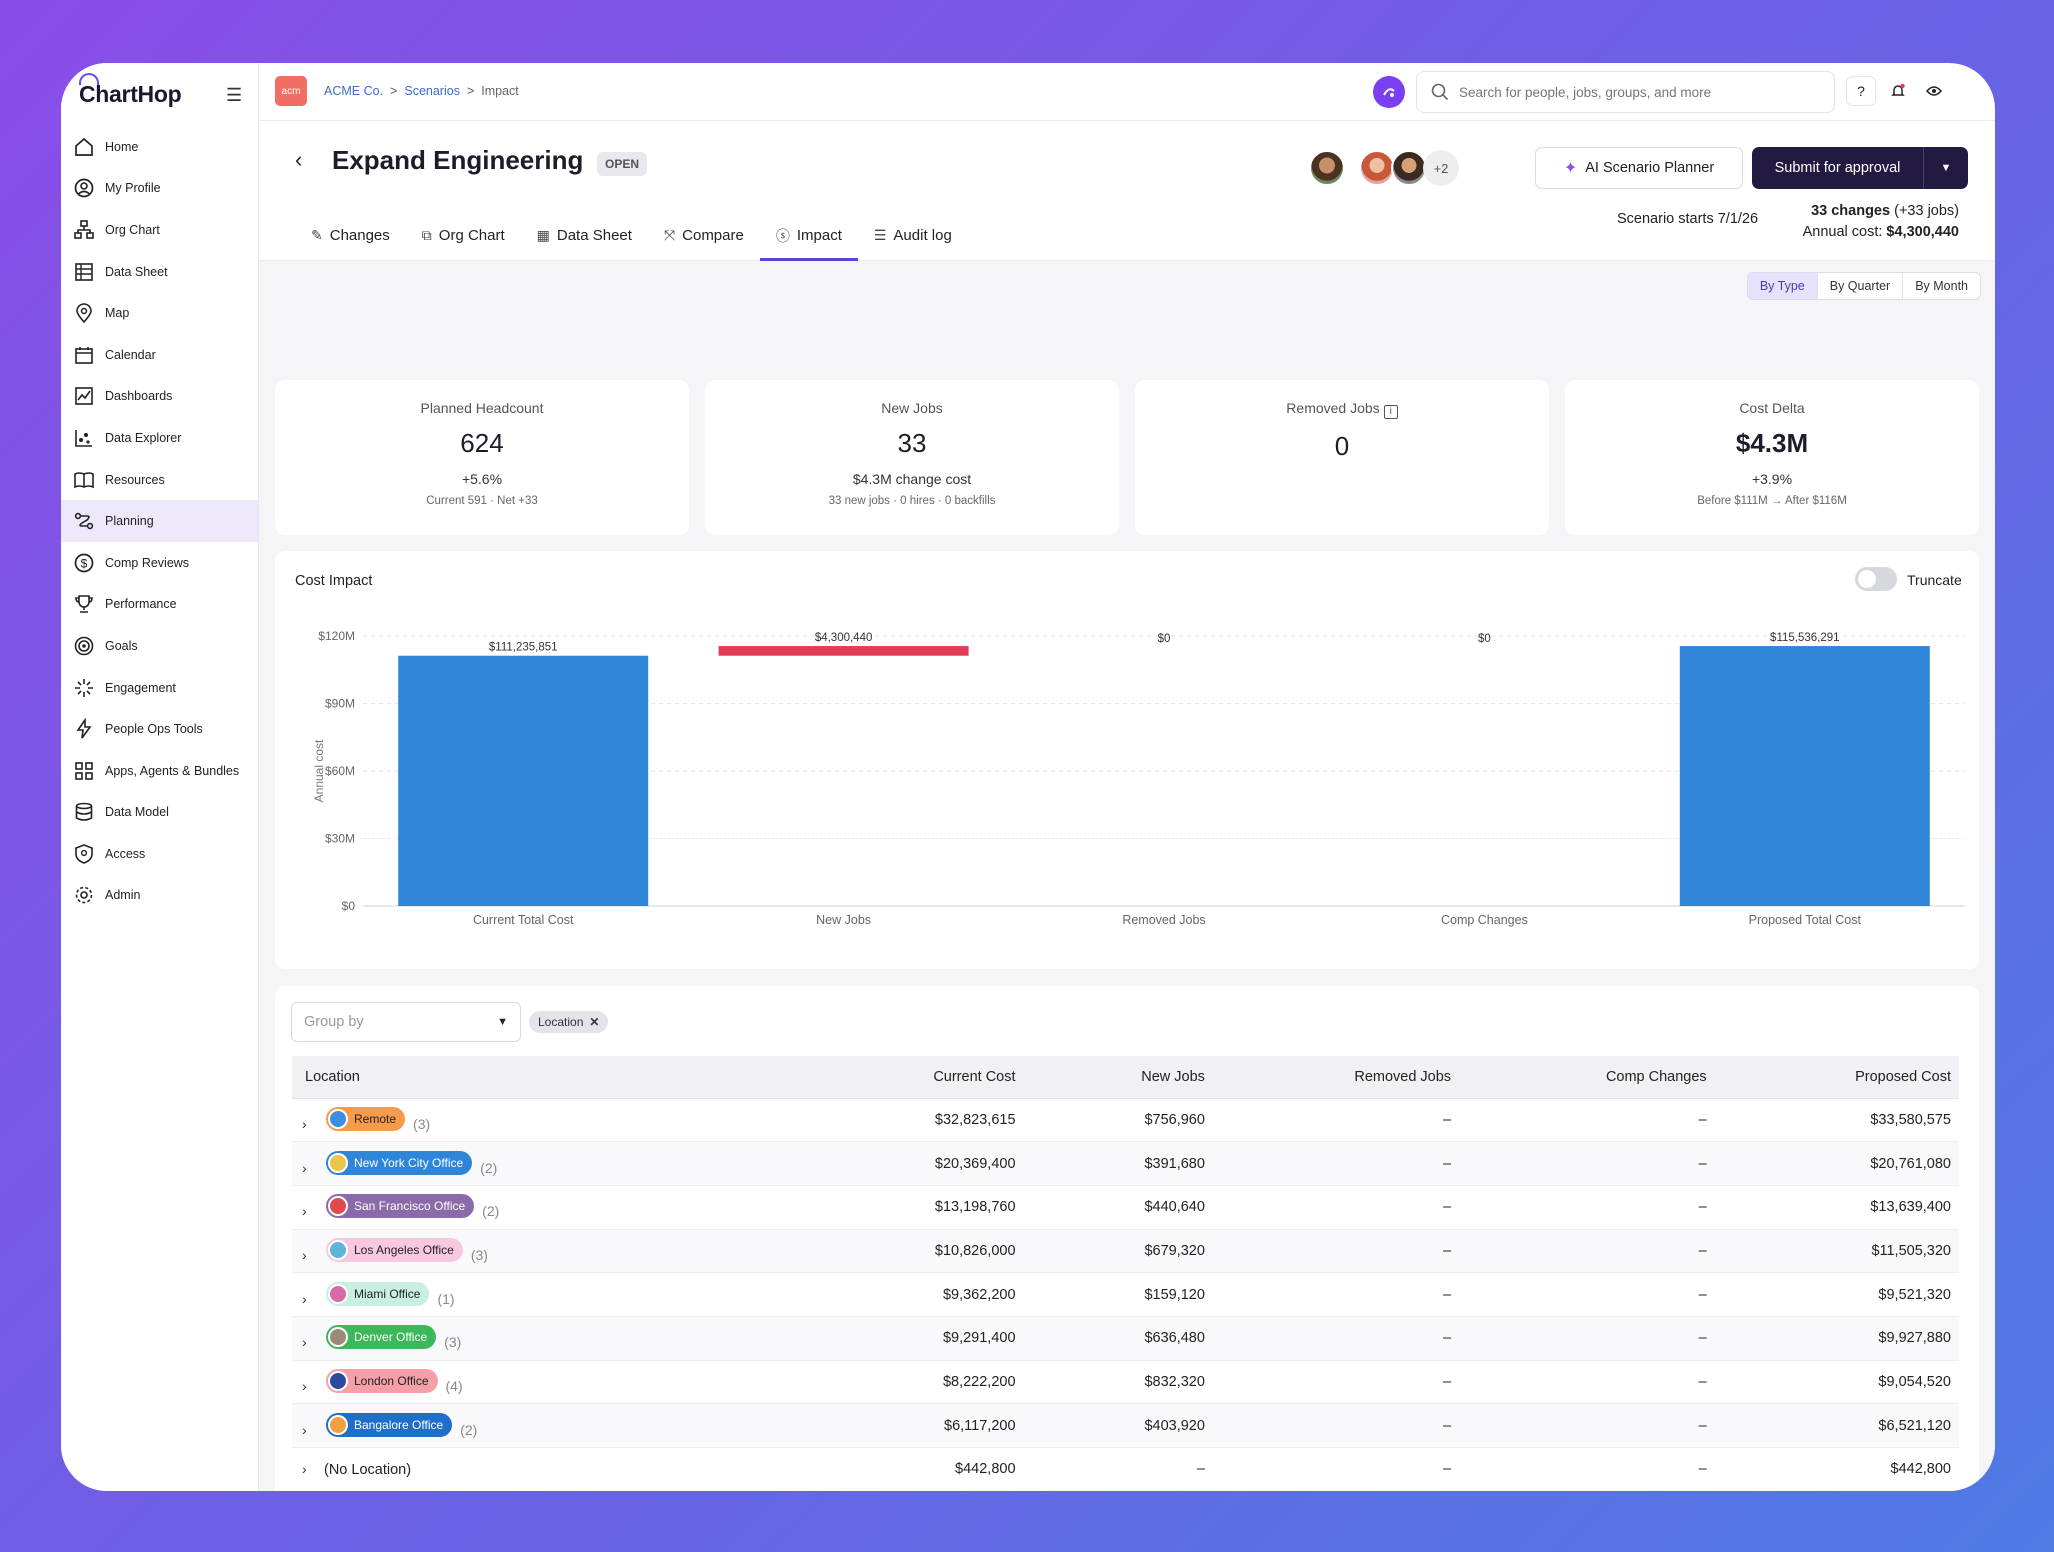  Describe the element at coordinates (159, 480) in the screenshot. I see `sidebar-item-resources: Resources` at that location.